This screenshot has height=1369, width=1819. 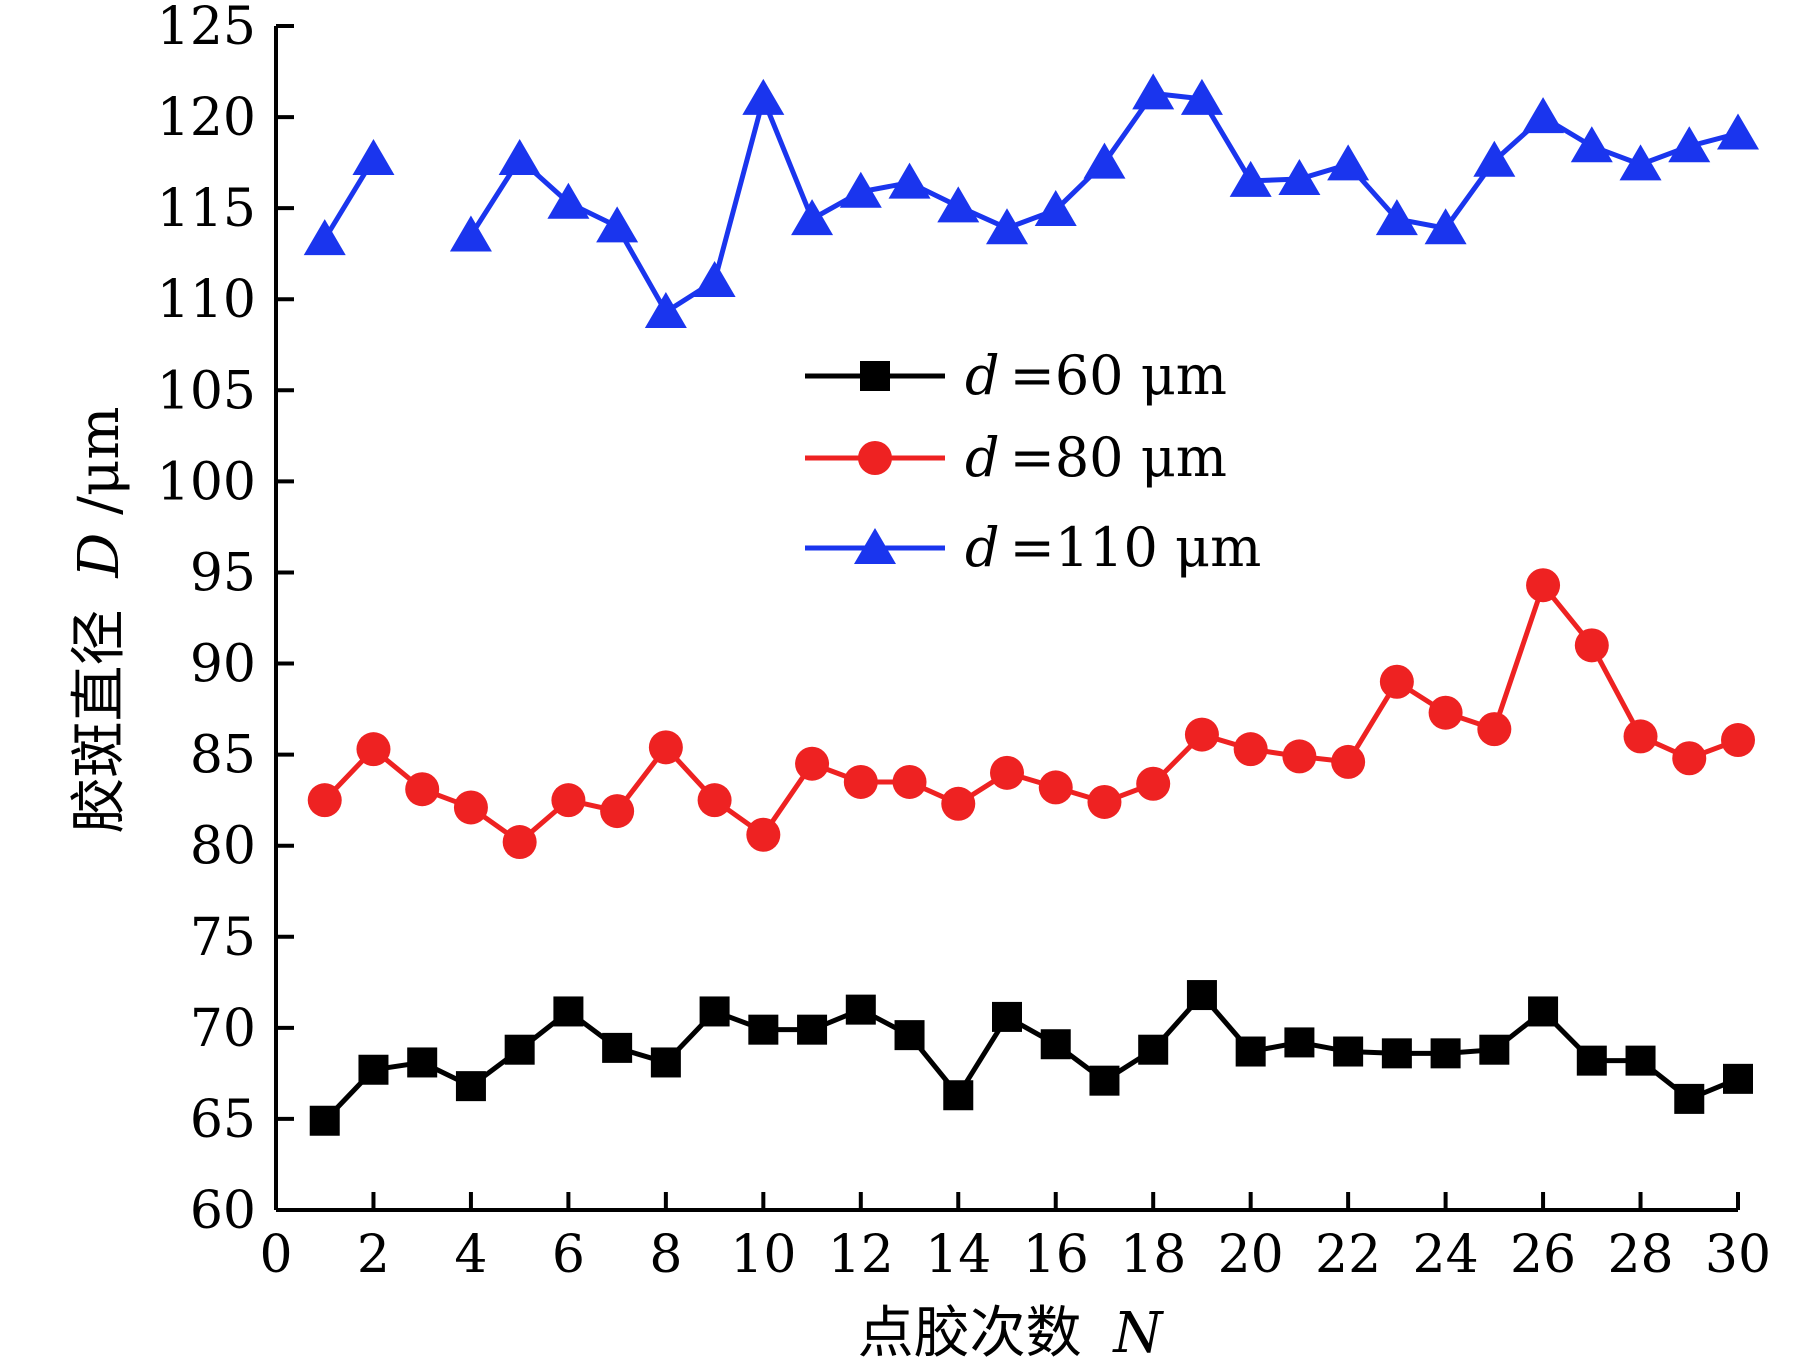 I want to click on legend-label-rest: =60 μm, so click(x=1118, y=375).